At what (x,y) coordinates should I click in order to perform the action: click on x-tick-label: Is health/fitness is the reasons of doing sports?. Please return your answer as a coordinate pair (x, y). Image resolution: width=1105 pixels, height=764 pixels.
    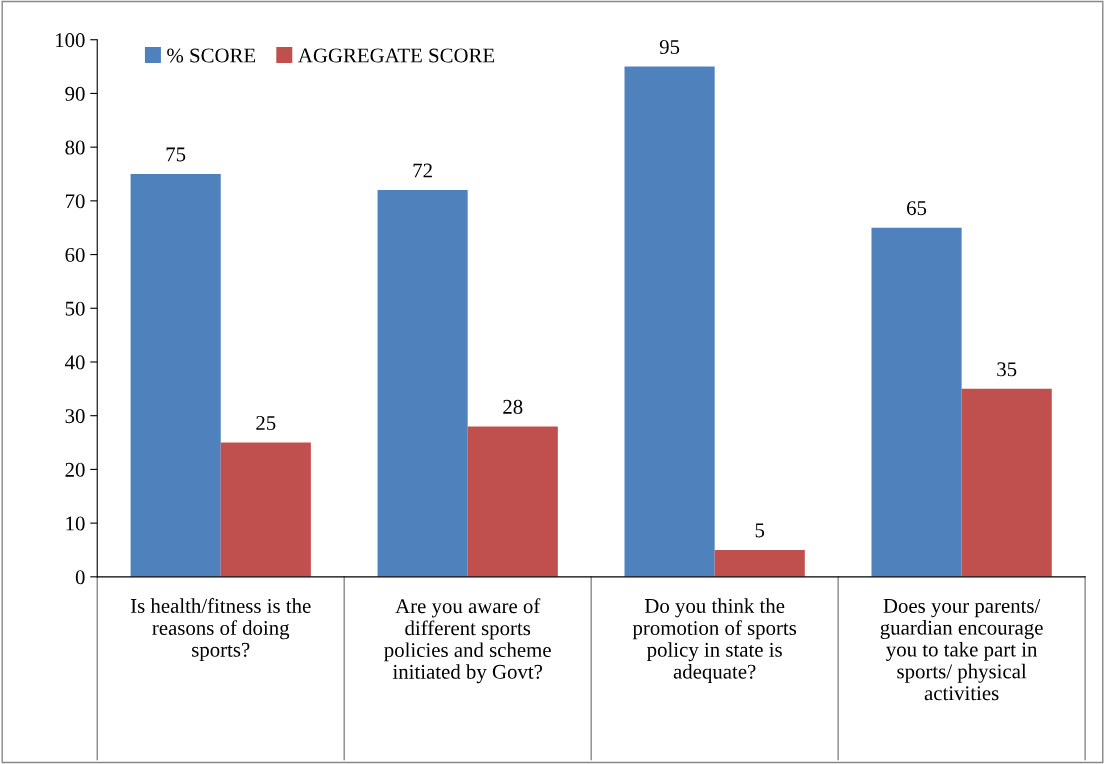
    Looking at the image, I should click on (220, 630).